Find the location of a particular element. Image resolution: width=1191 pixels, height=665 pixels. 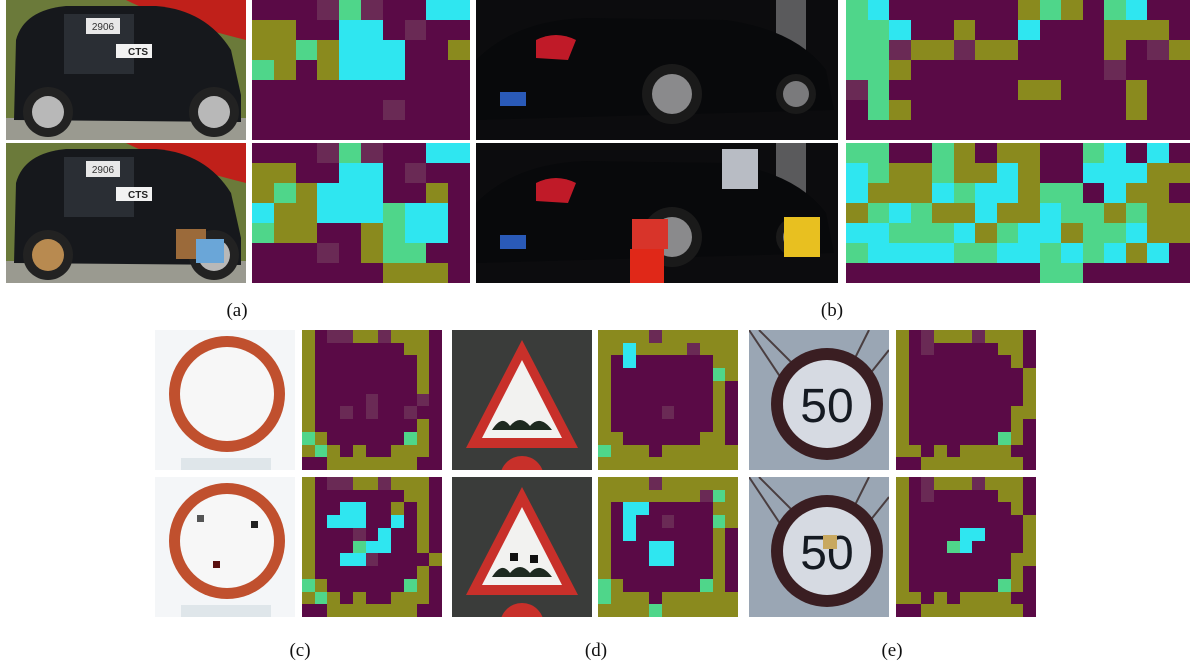

panel-b-patched-photo is located at coordinates (657, 213).